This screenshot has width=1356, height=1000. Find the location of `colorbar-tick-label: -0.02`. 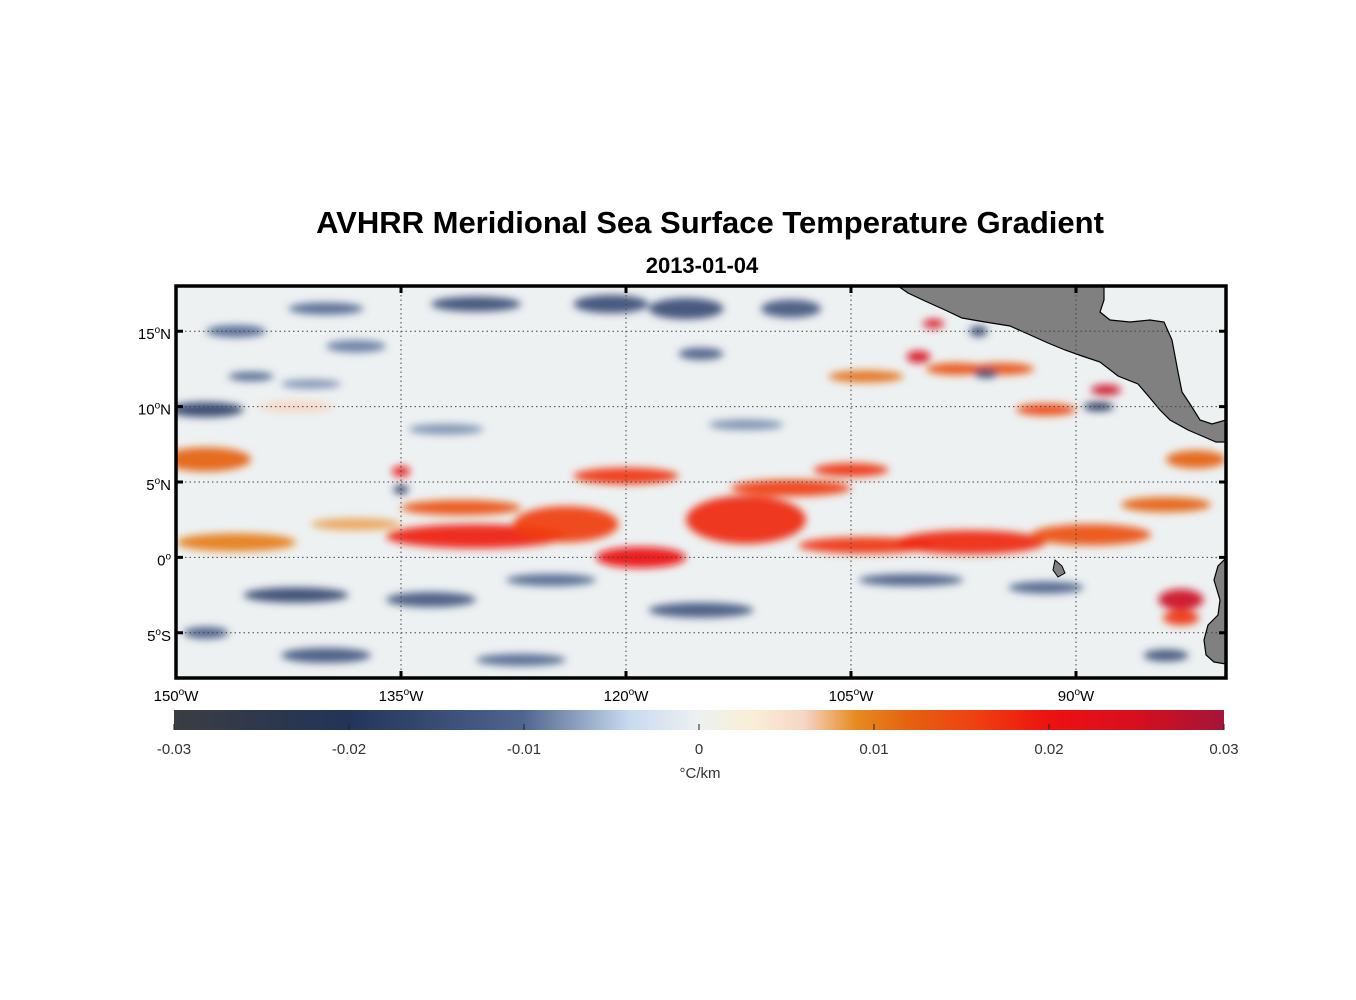

colorbar-tick-label: -0.02 is located at coordinates (349, 749).